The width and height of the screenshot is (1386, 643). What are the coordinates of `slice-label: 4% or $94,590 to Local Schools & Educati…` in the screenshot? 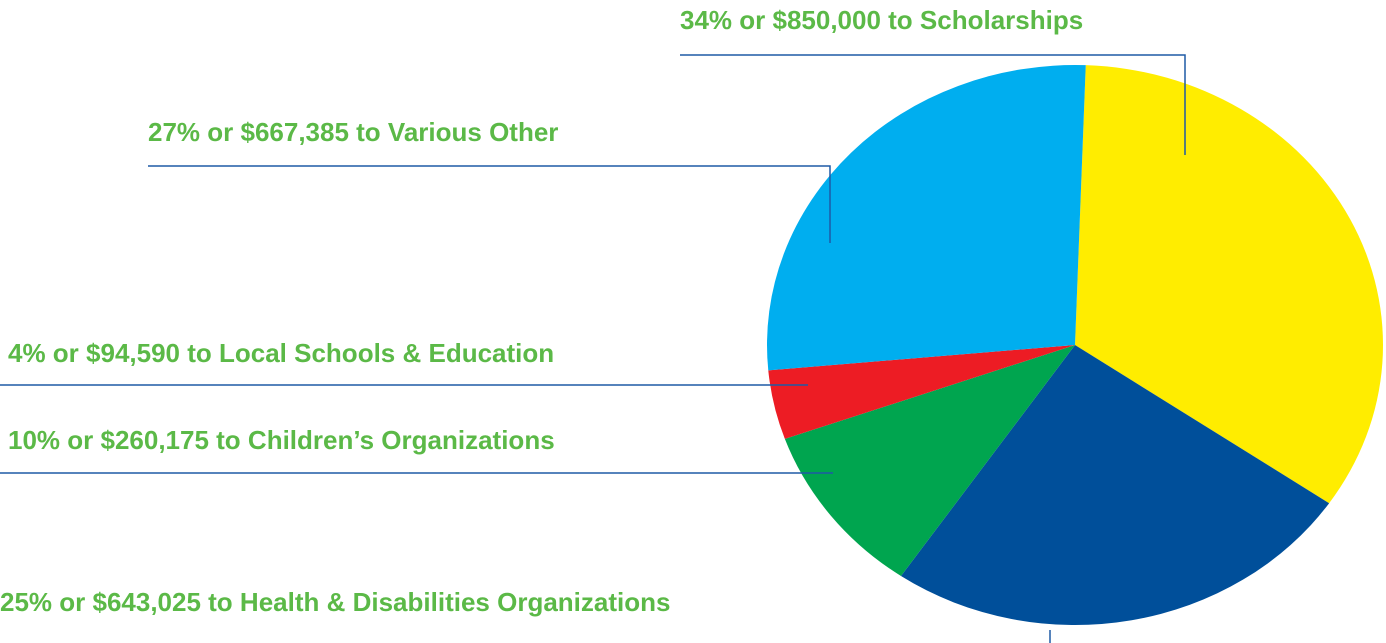 It's located at (281, 353).